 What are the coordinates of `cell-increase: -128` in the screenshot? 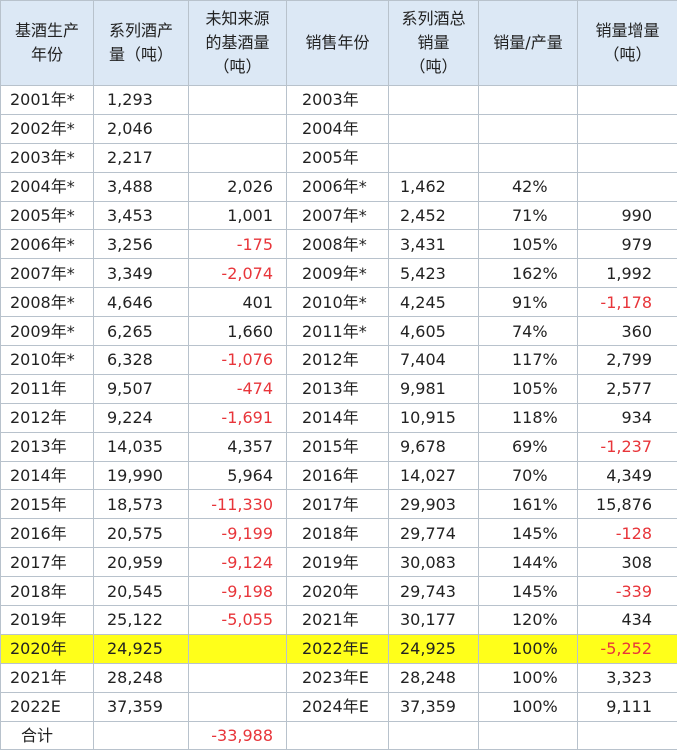 It's located at (627, 533).